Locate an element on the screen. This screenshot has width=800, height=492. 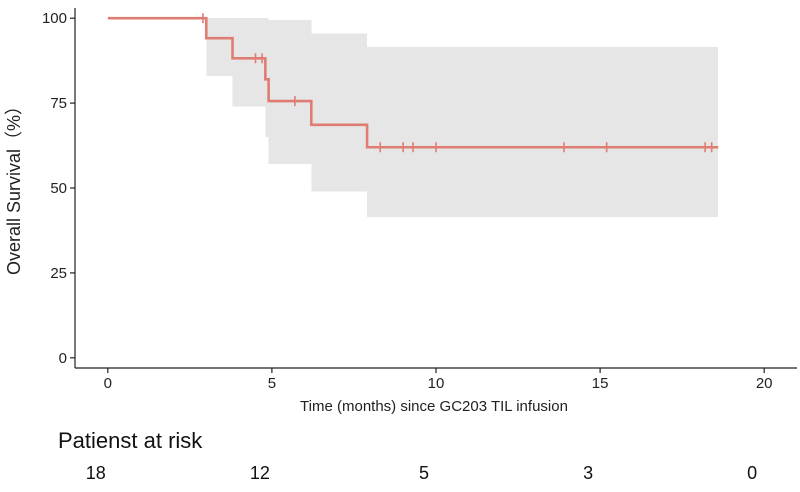
x-tick-label: 20 is located at coordinates (764, 383).